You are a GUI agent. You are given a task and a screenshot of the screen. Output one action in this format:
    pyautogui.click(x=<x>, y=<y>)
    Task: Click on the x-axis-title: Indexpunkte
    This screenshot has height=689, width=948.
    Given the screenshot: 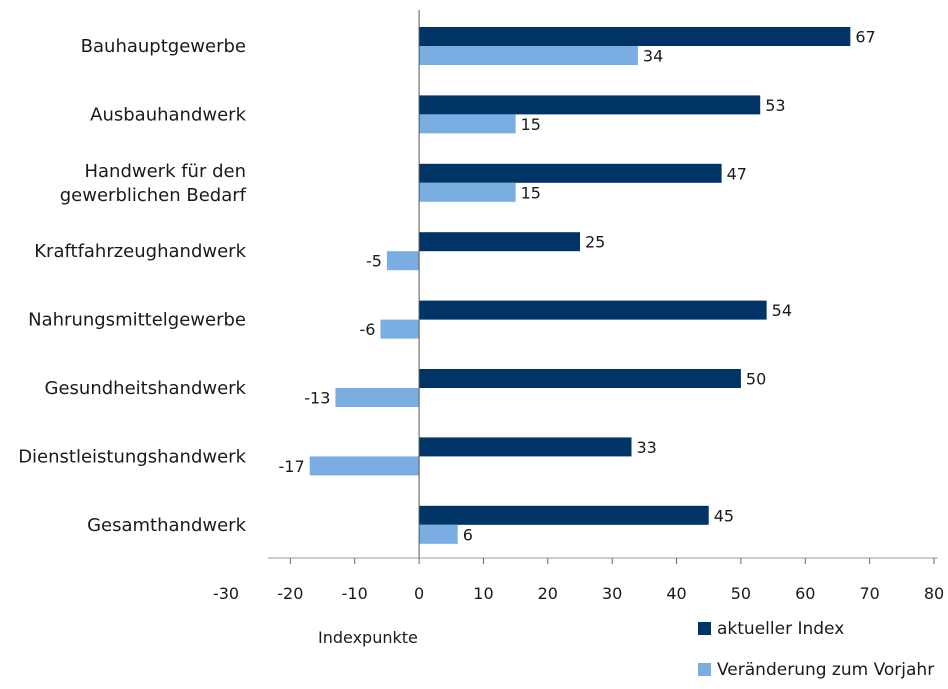 What is the action you would take?
    pyautogui.click(x=368, y=637)
    